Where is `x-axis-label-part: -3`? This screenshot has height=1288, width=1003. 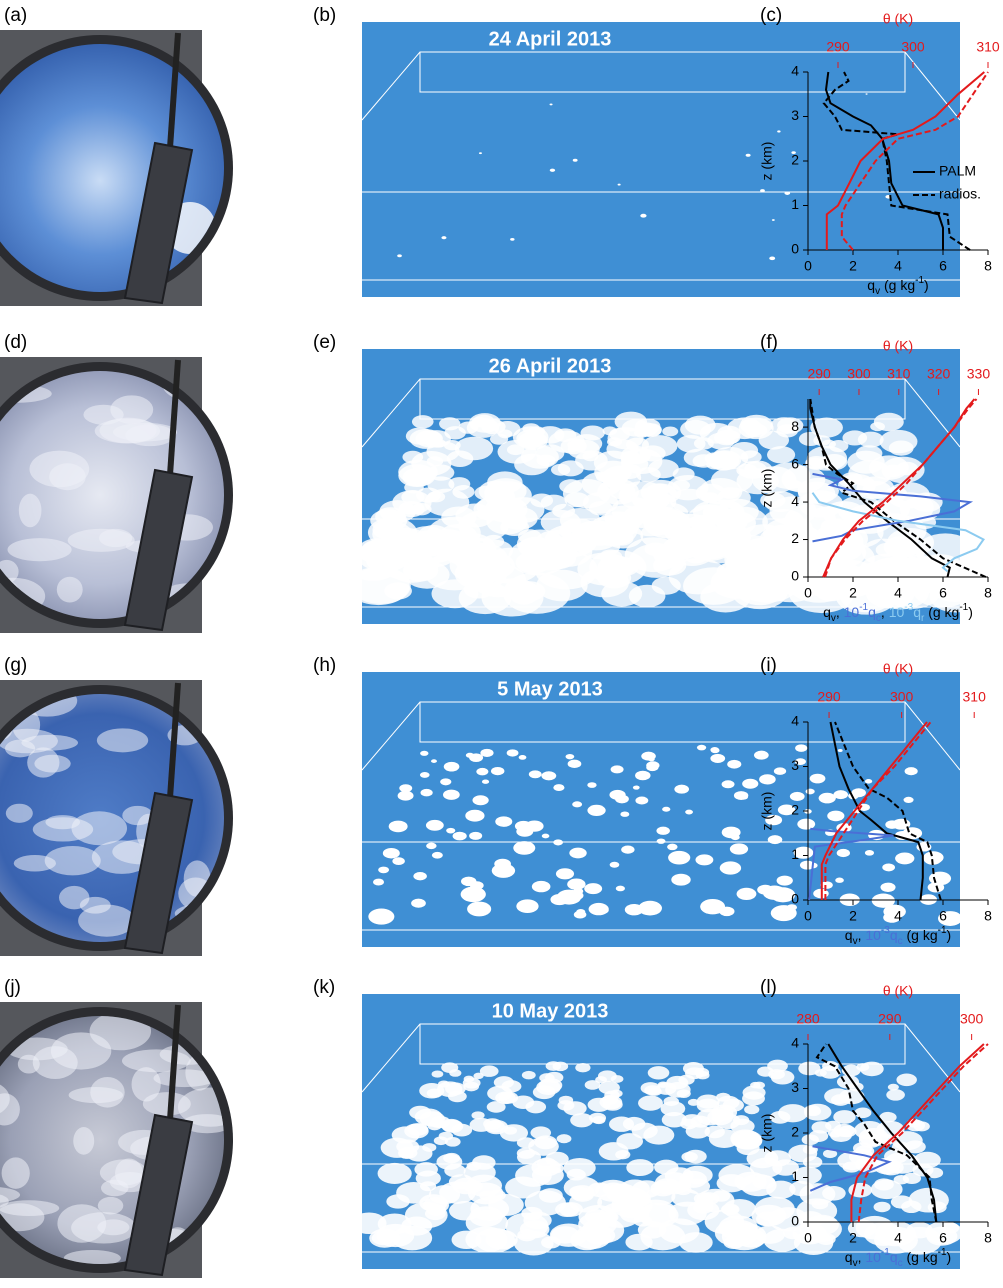 x-axis-label-part: -3 is located at coordinates (885, 930).